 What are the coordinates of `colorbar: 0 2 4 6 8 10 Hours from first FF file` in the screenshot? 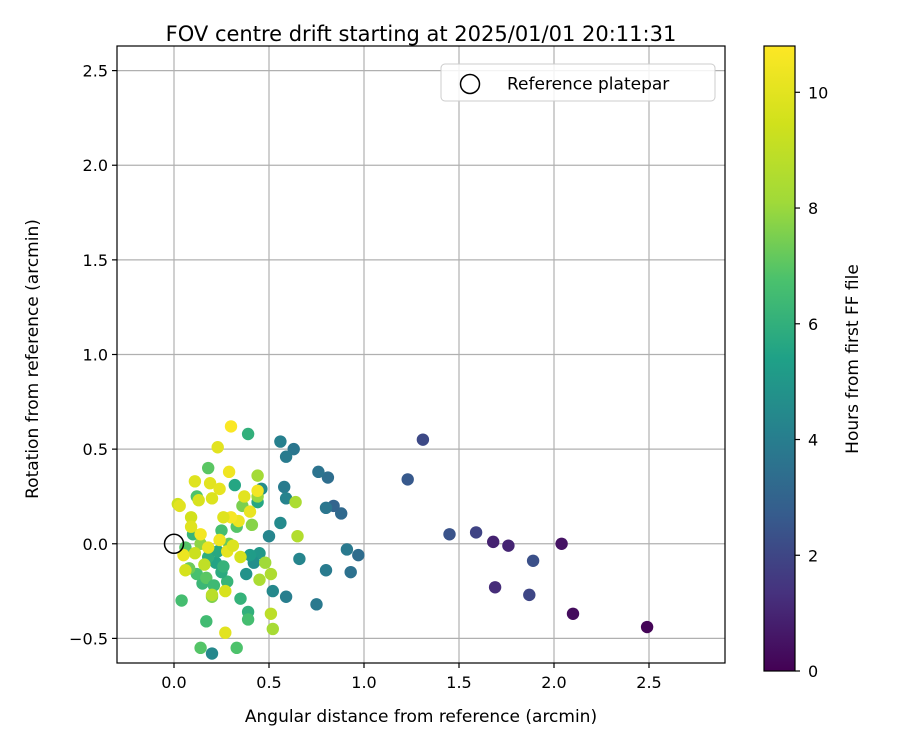 It's located at (813, 363).